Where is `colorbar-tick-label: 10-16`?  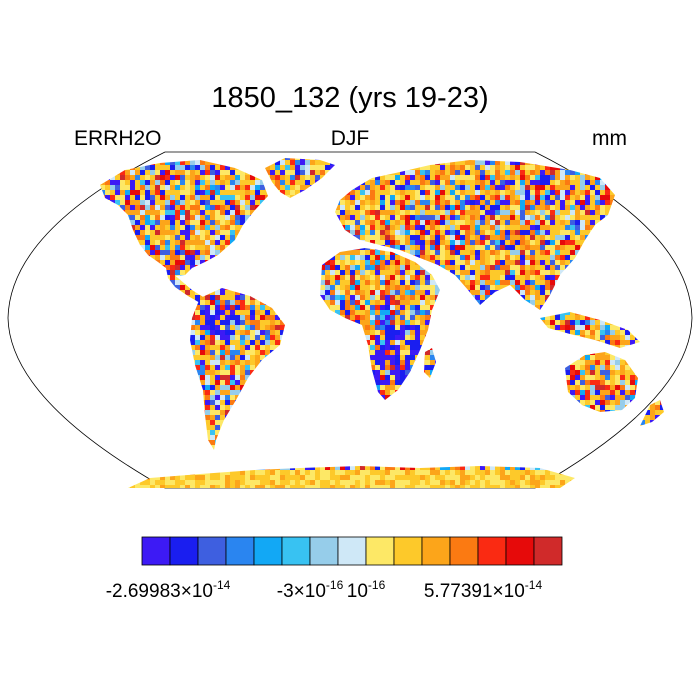
colorbar-tick-label: 10-16 is located at coordinates (366, 590).